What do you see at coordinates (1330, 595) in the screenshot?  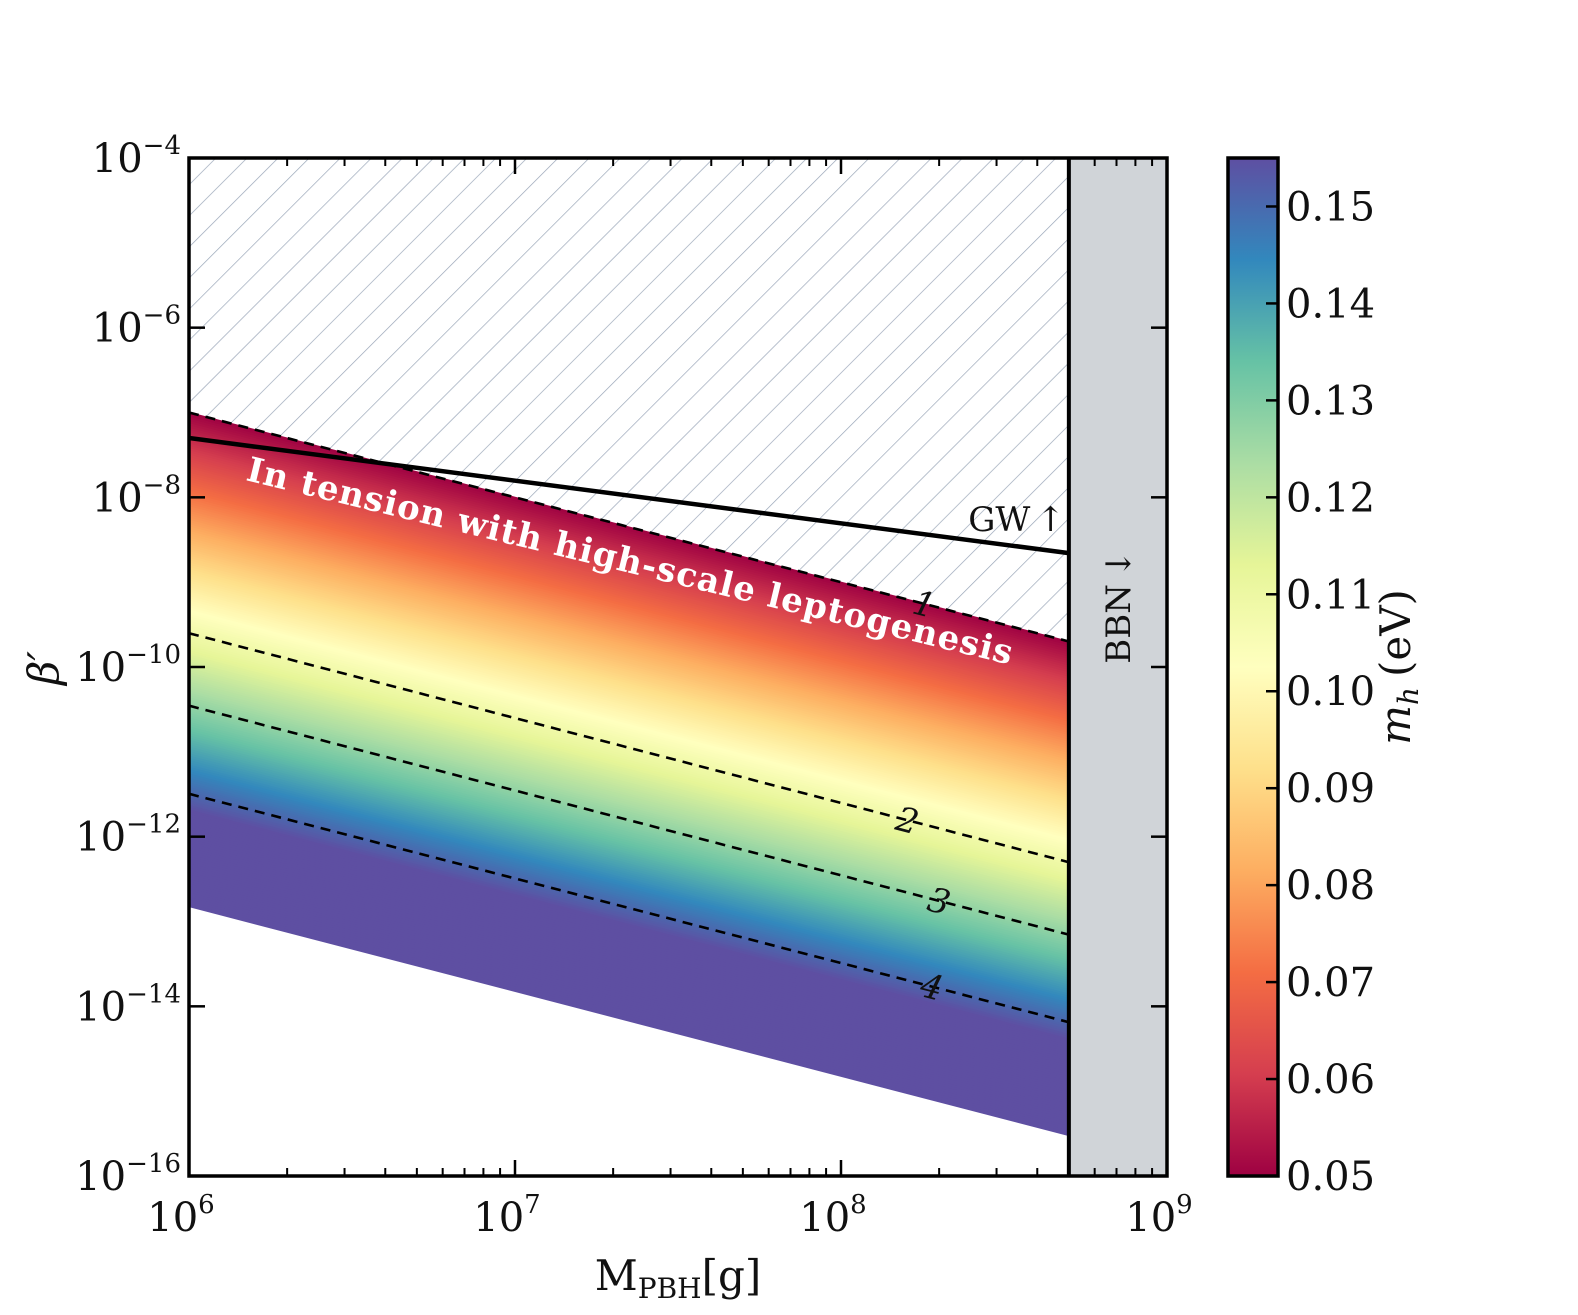 I see `colorbar-tick-label: 0.11` at bounding box center [1330, 595].